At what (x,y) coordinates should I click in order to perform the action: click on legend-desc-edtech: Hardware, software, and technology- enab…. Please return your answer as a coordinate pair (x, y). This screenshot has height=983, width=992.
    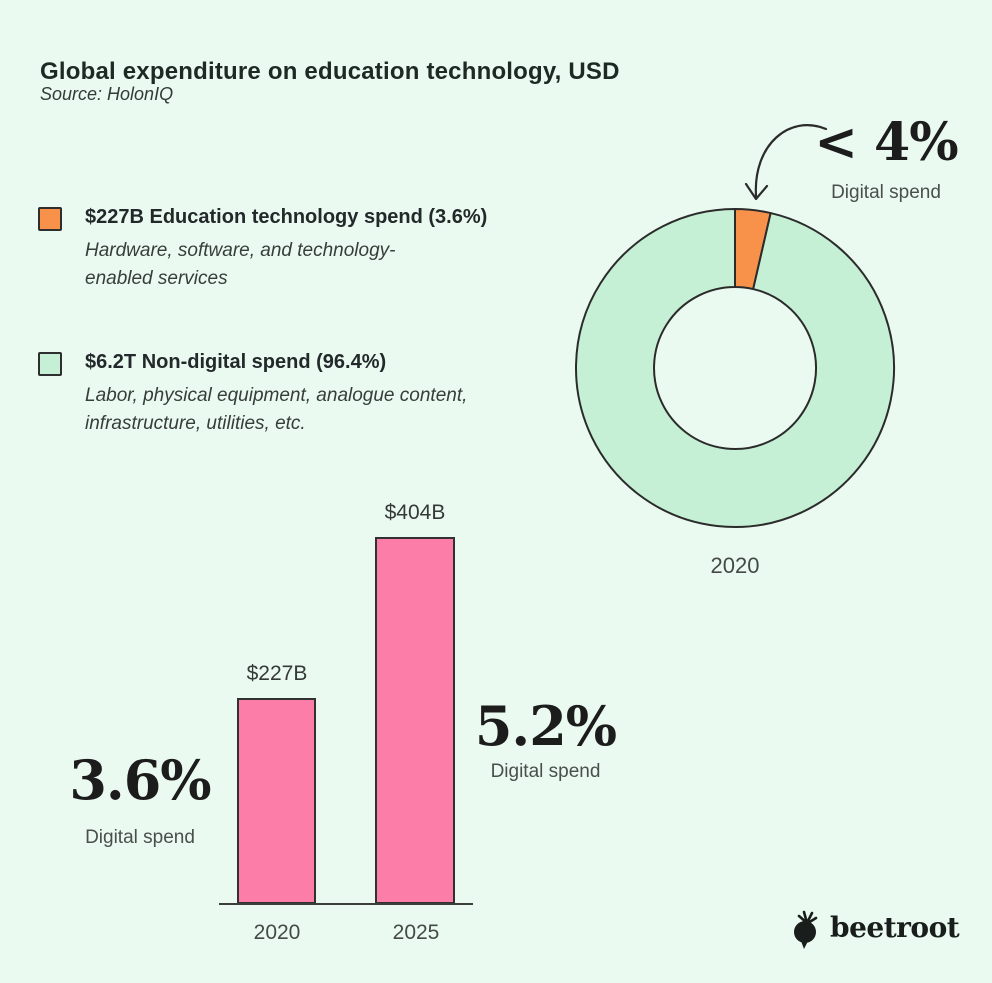
    Looking at the image, I should click on (300, 265).